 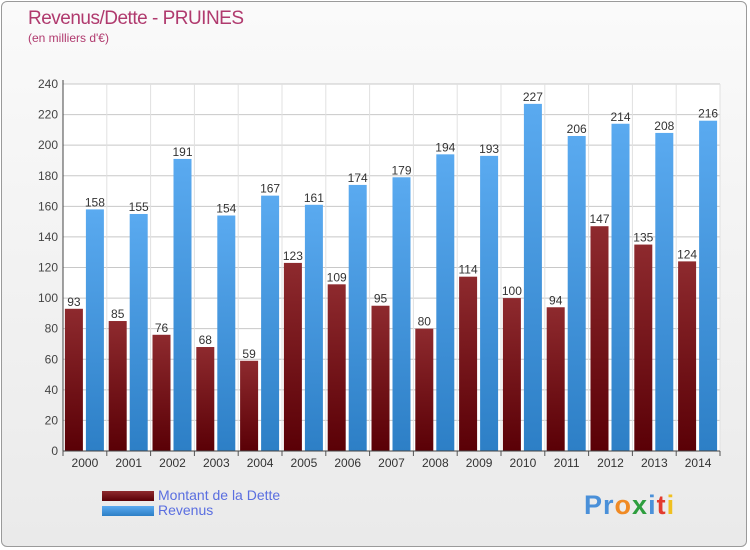 What do you see at coordinates (664, 126) in the screenshot?
I see `data-label-revenue: 208` at bounding box center [664, 126].